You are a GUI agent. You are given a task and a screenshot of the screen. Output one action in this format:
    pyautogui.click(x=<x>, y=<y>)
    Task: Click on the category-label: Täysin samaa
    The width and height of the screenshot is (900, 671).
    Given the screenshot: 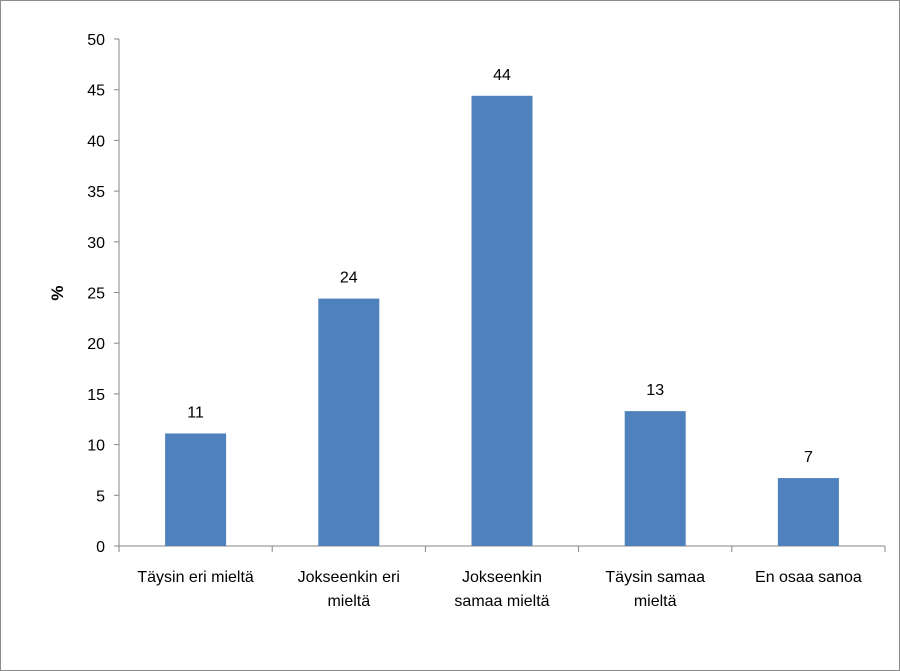 What is the action you would take?
    pyautogui.click(x=655, y=577)
    